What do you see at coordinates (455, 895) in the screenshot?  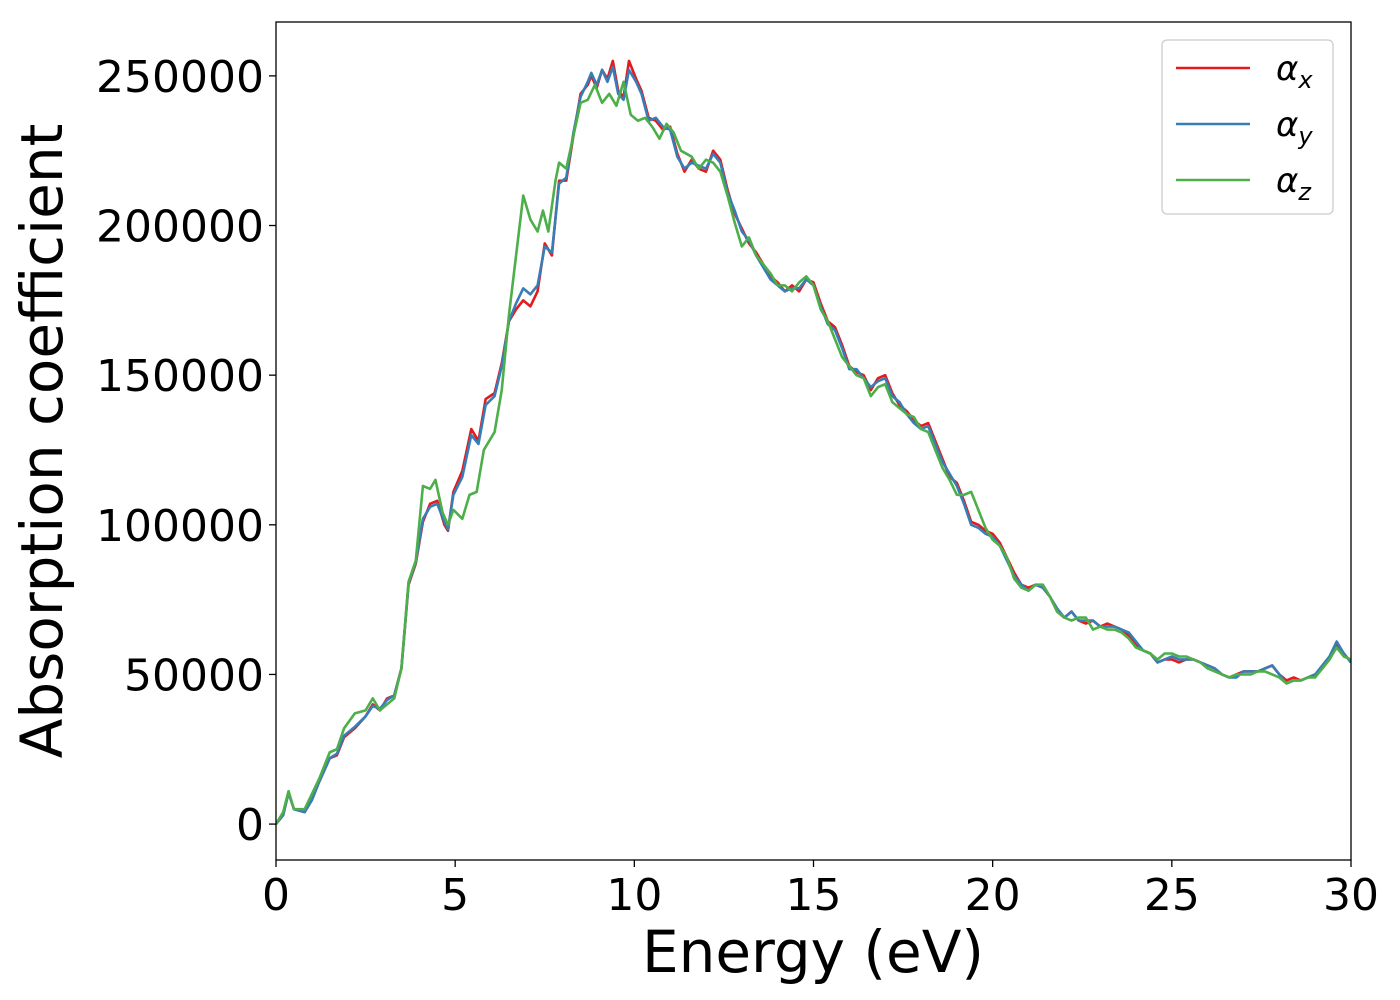 I see `x-tick-label: 5` at bounding box center [455, 895].